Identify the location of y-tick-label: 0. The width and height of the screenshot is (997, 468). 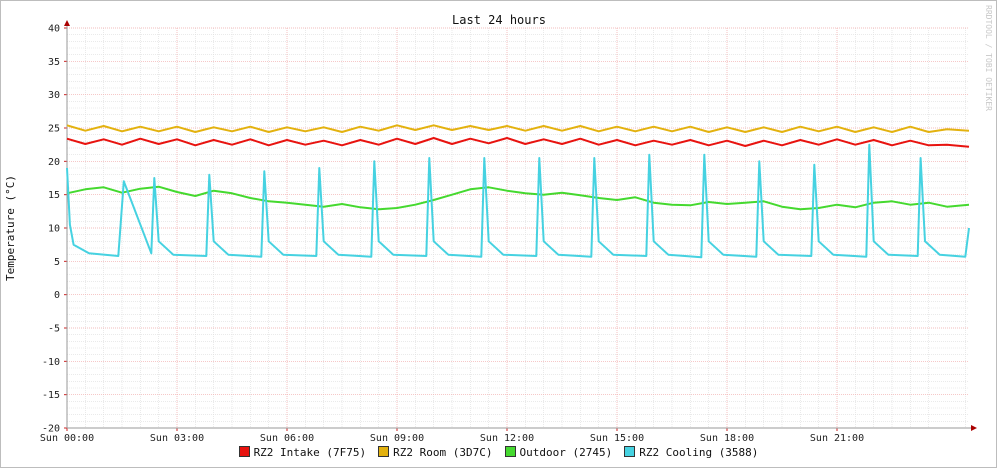
(57, 295).